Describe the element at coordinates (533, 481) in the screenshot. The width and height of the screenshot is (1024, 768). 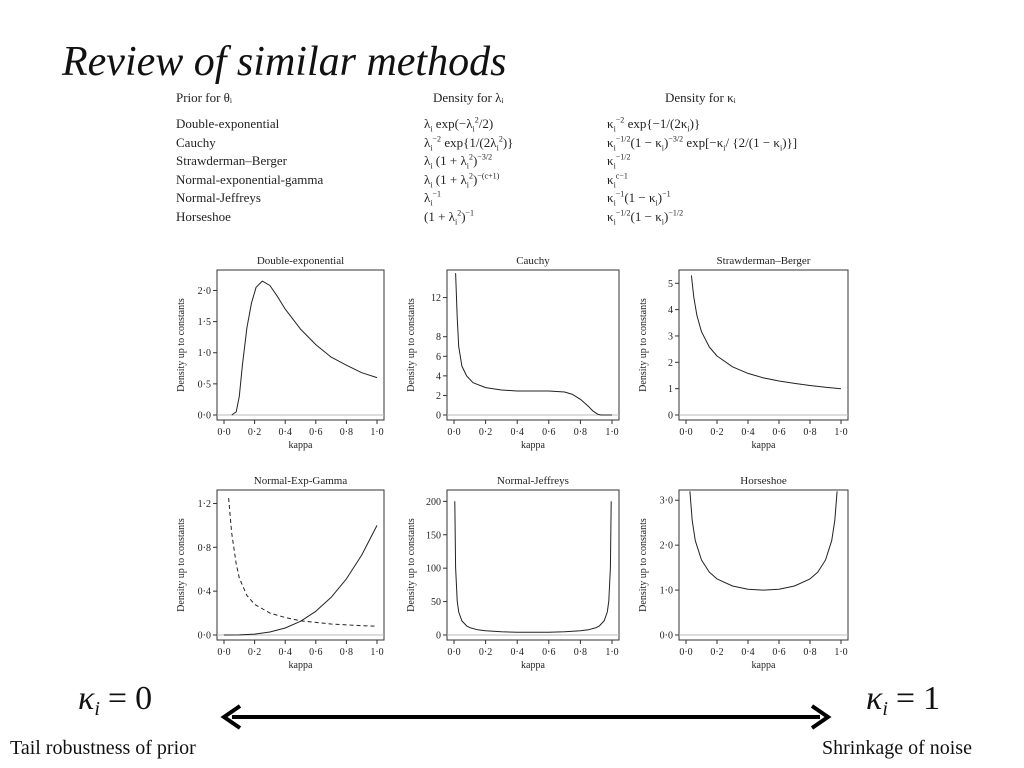
I see `chart-title: Normal-Jeffreys` at that location.